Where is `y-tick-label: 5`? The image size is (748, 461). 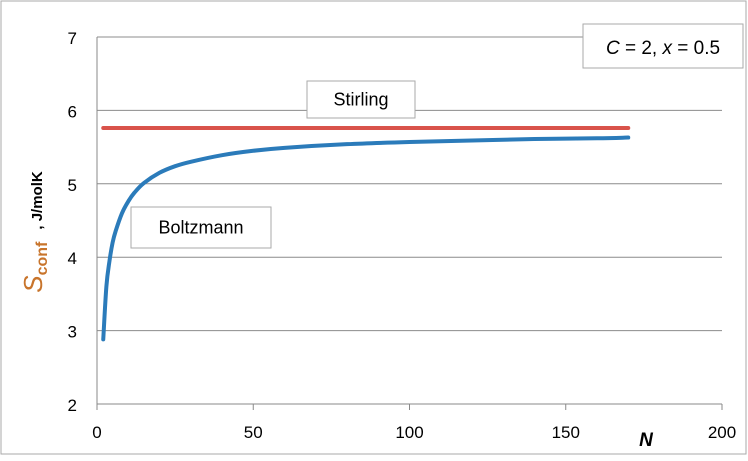 y-tick-label: 5 is located at coordinates (72, 185).